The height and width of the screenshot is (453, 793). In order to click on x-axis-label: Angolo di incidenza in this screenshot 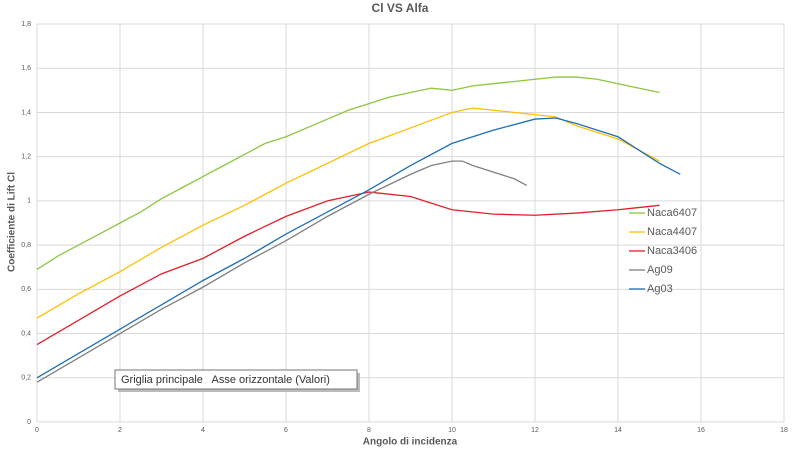, I will do `click(410, 442)`.